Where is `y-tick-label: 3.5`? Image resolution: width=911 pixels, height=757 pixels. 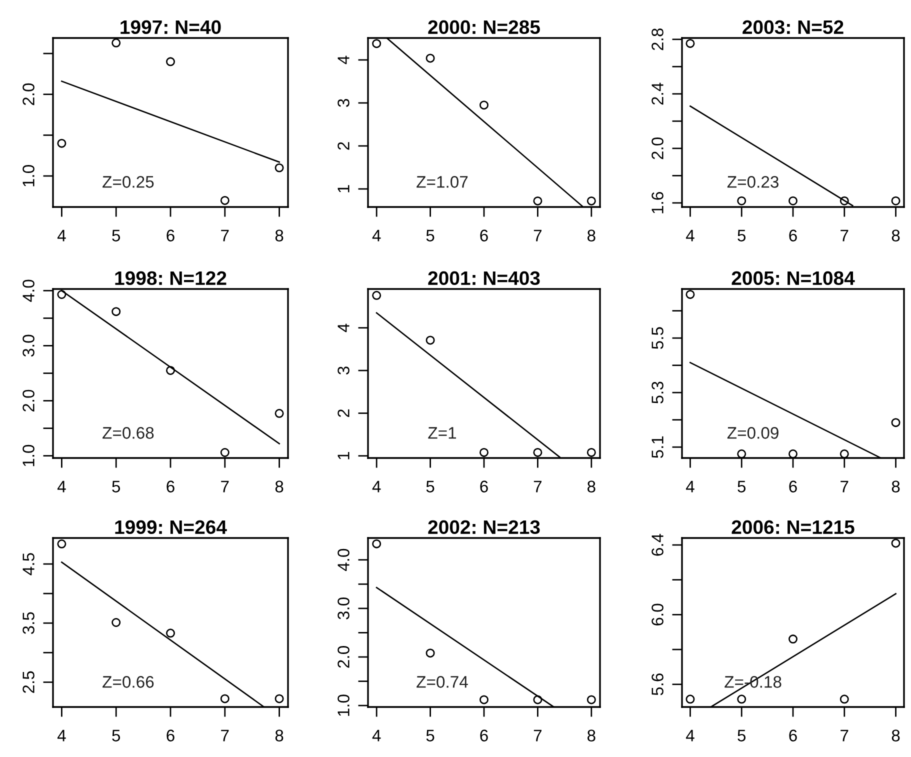
y-tick-label: 3.5 is located at coordinates (28, 623).